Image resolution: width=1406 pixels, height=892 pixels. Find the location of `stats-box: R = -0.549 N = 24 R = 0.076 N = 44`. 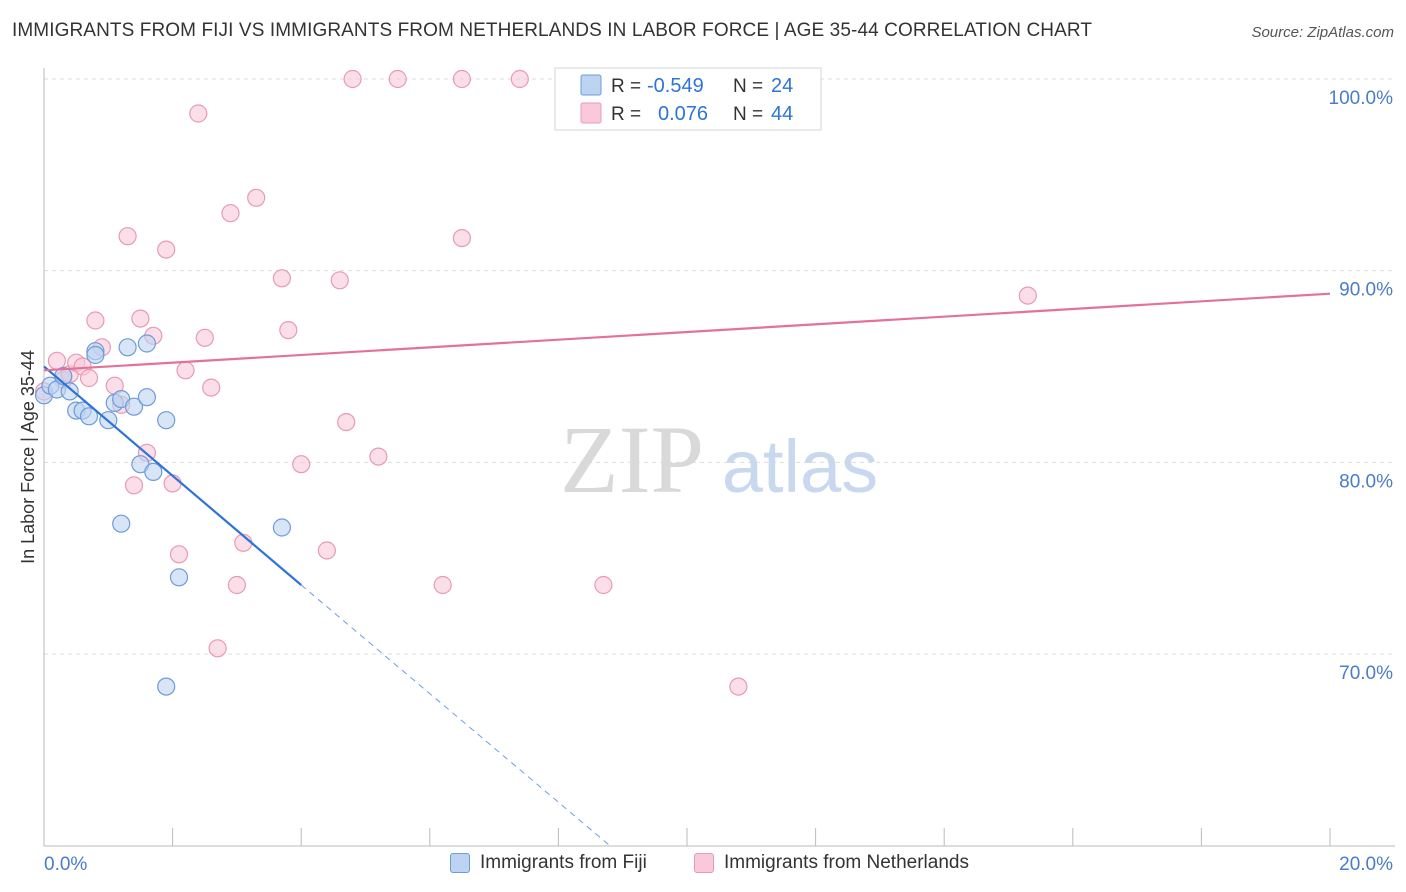

stats-box: R = -0.549 N = 24 R = 0.076 N = 44 is located at coordinates (688, 99).